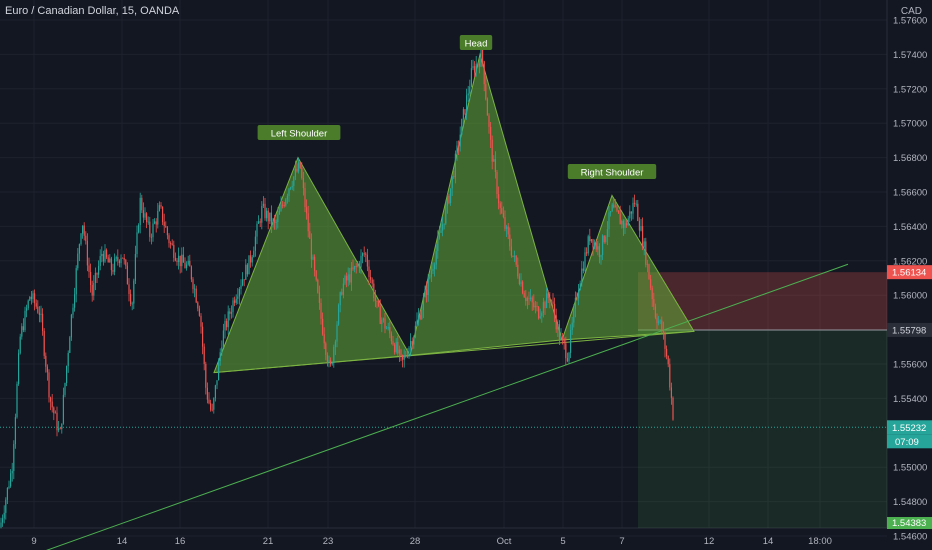 This screenshot has height=550, width=932. I want to click on y-tick-label: 1.56800, so click(910, 158).